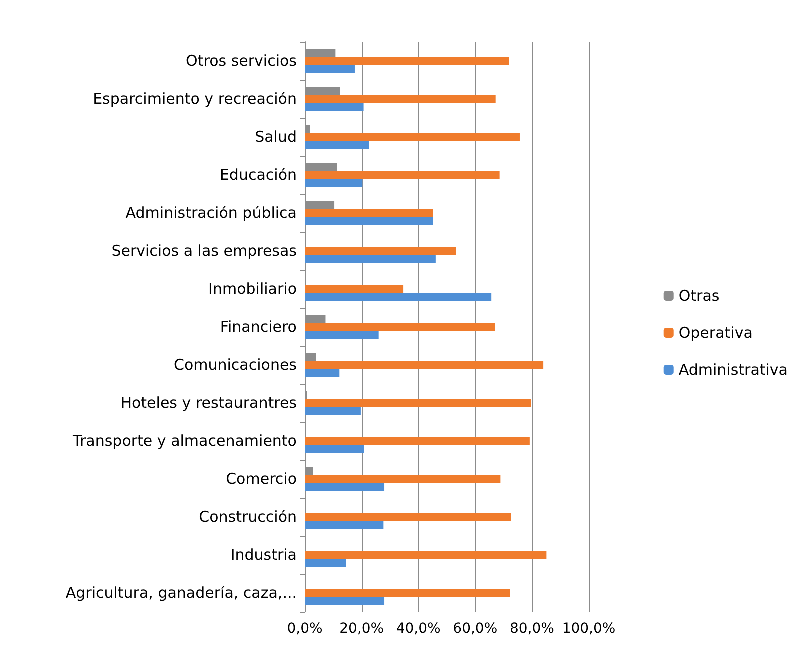  Describe the element at coordinates (699, 296) in the screenshot. I see `legend-label: Otras` at that location.